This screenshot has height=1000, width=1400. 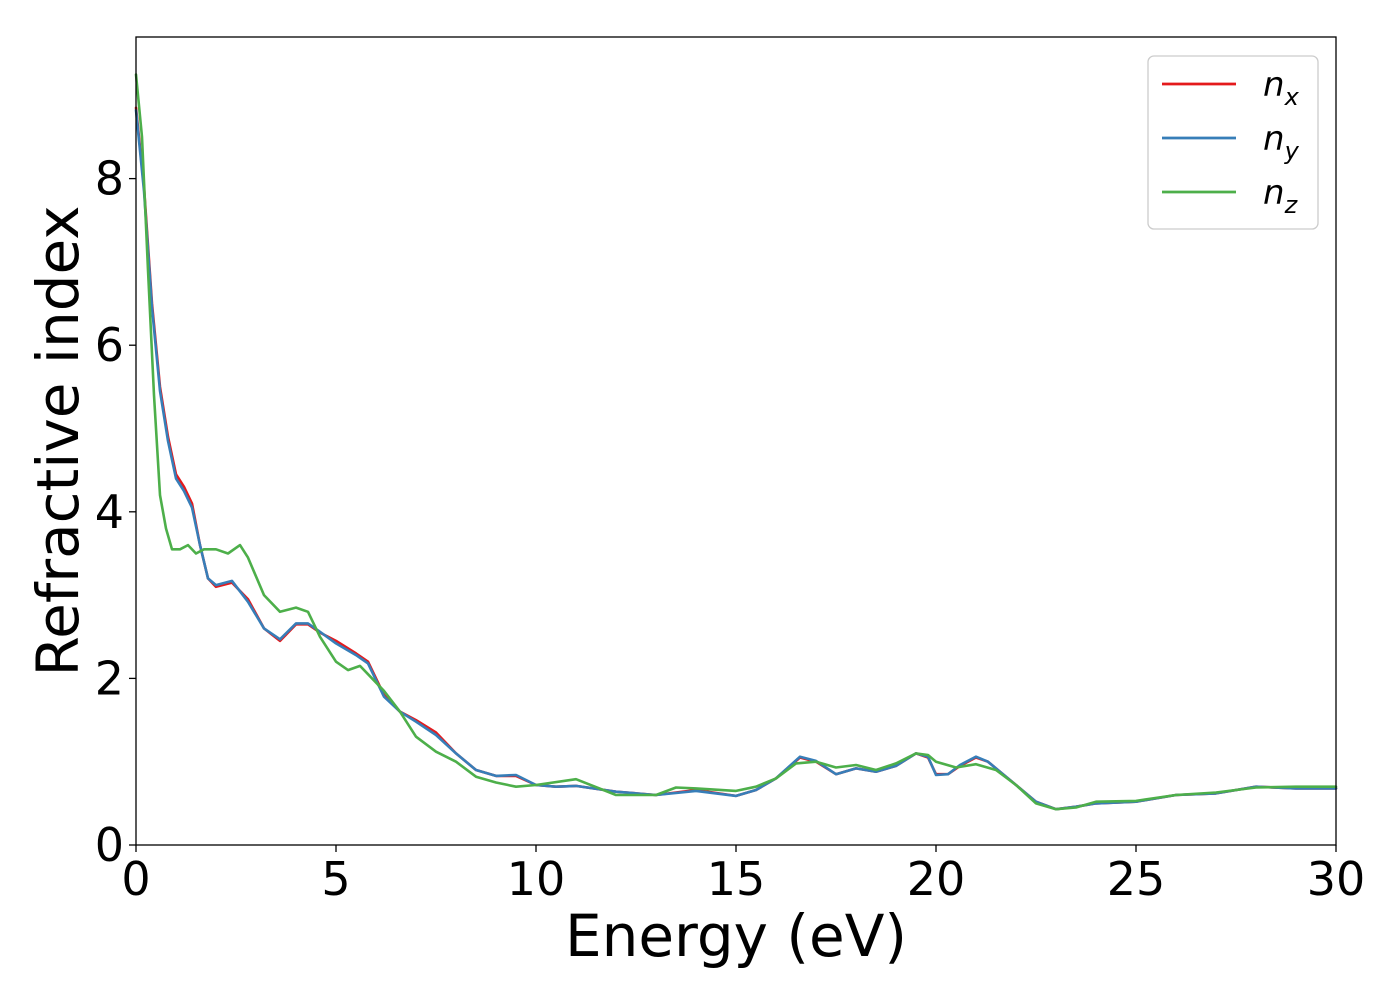 I want to click on legend-box, so click(x=1233, y=142).